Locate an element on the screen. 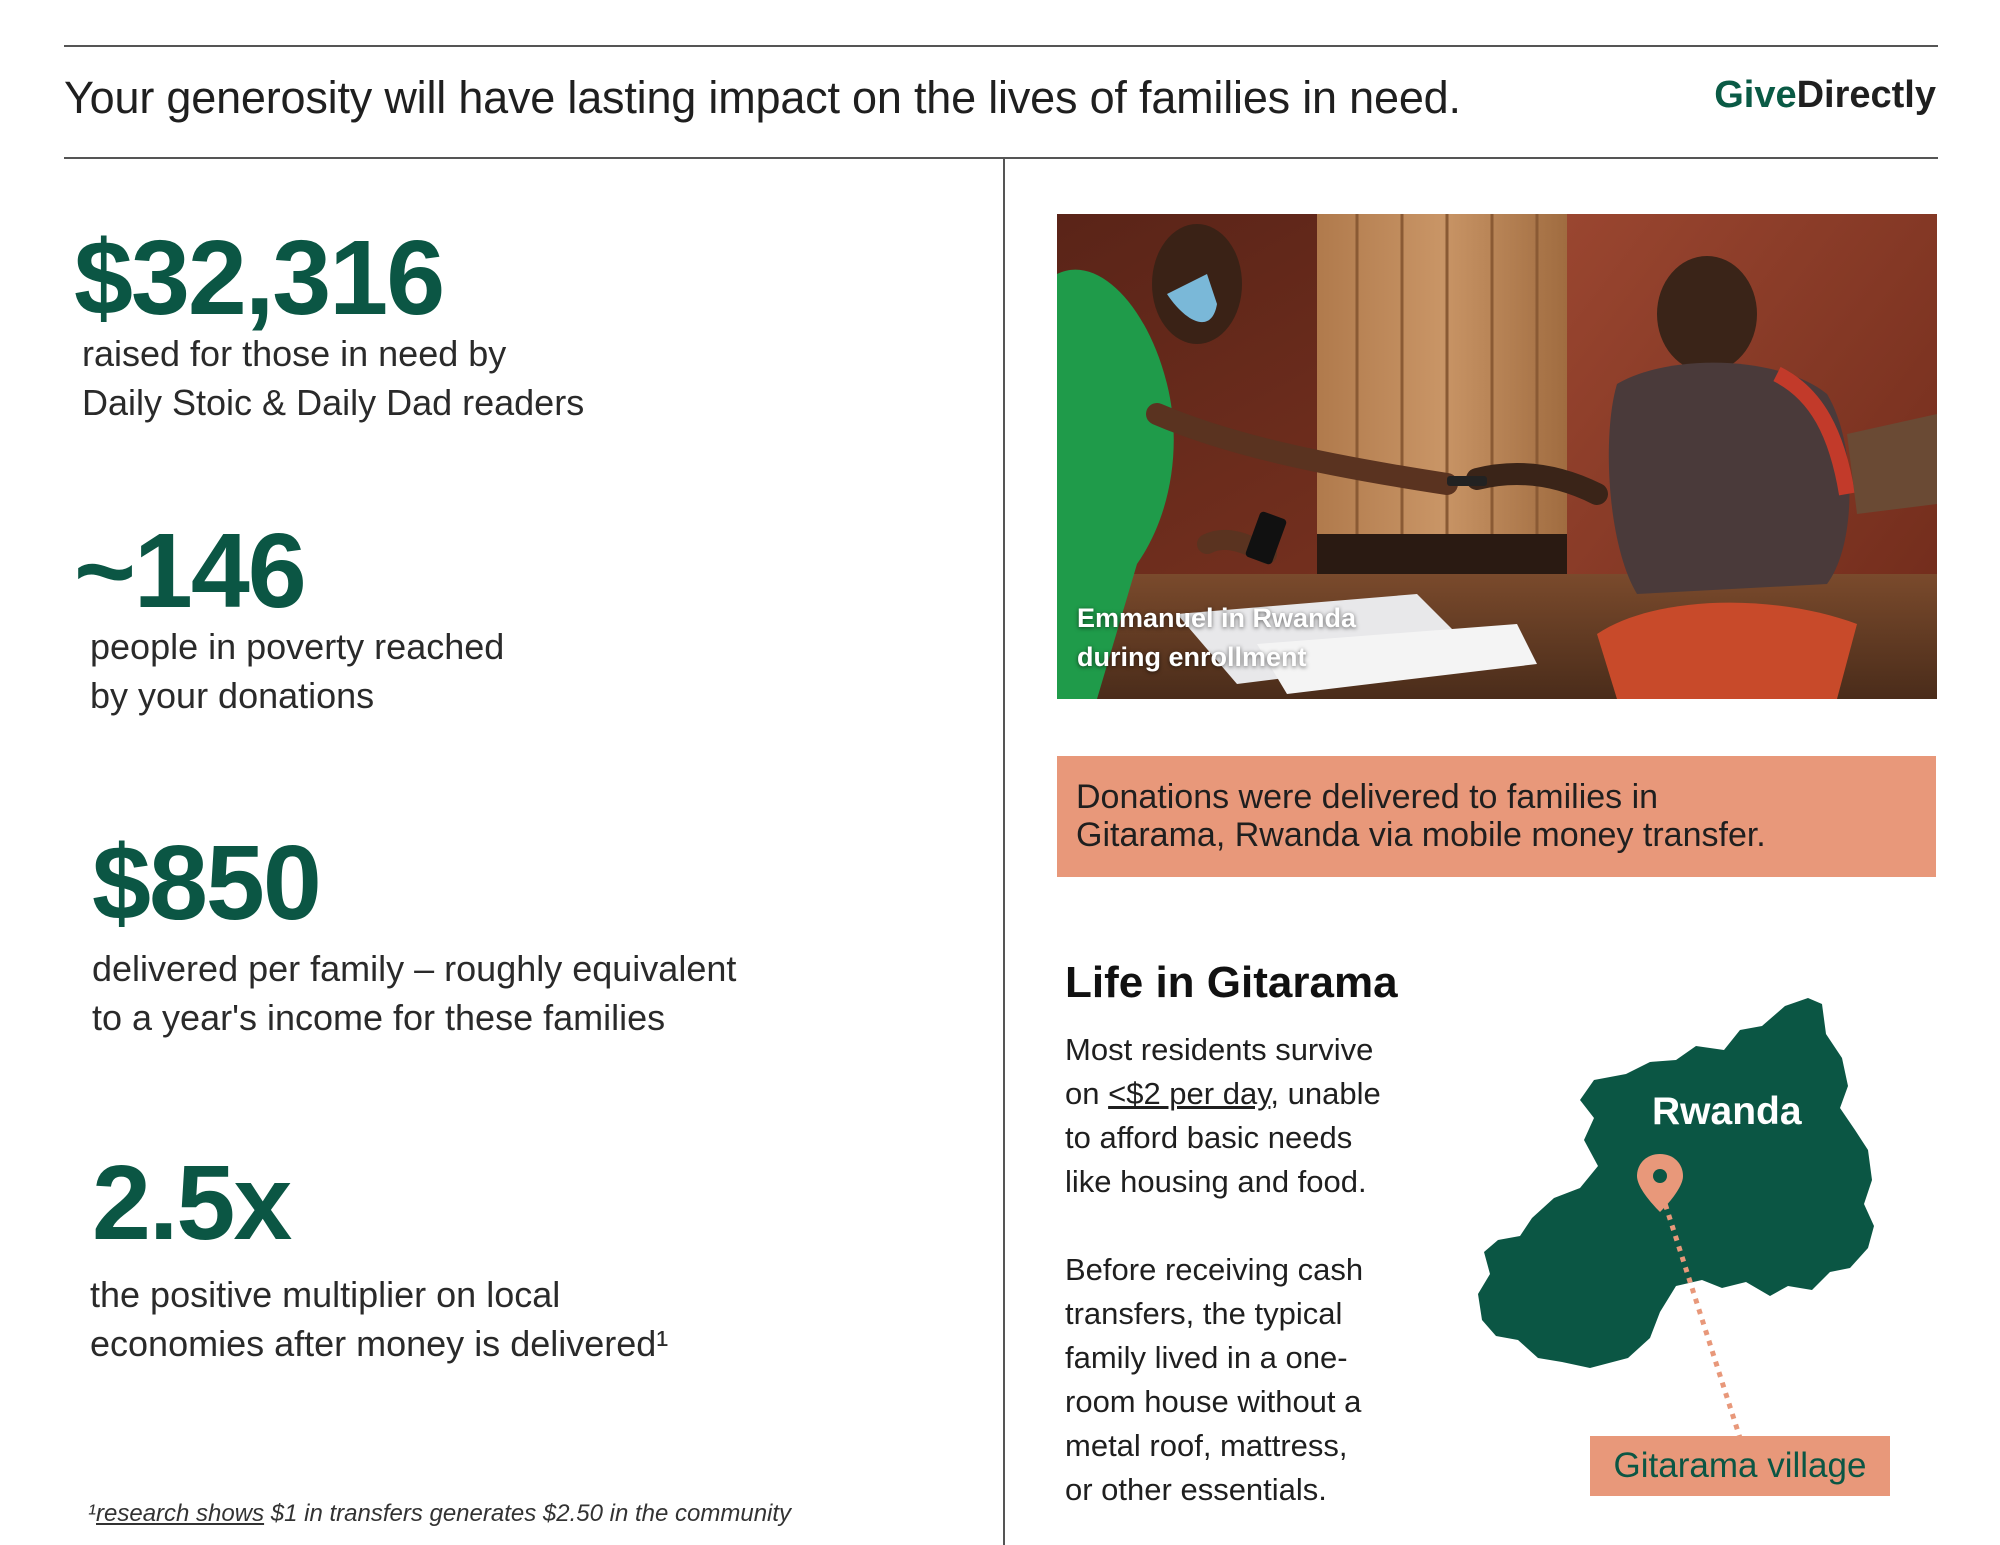 The image size is (2000, 1545). research-link: research shows is located at coordinates (180, 1513).